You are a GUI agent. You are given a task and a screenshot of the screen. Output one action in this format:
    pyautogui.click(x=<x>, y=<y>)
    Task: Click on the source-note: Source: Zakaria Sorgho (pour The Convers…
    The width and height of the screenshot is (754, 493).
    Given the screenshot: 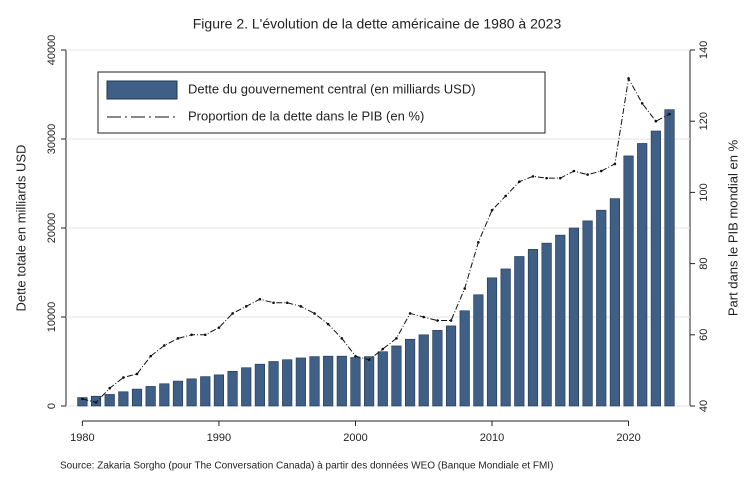 What is the action you would take?
    pyautogui.click(x=306, y=466)
    